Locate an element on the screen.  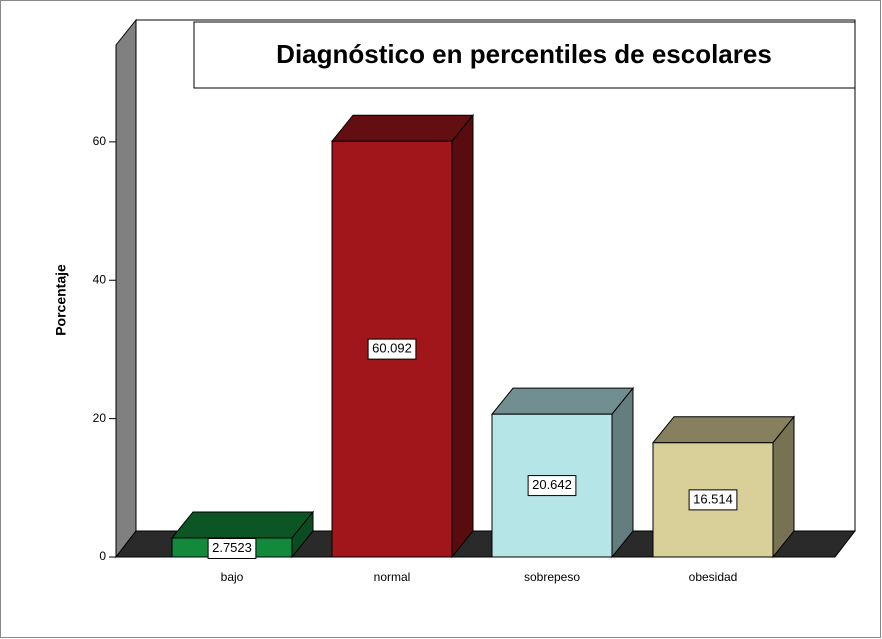
y-tick-label: 20 is located at coordinates (100, 418).